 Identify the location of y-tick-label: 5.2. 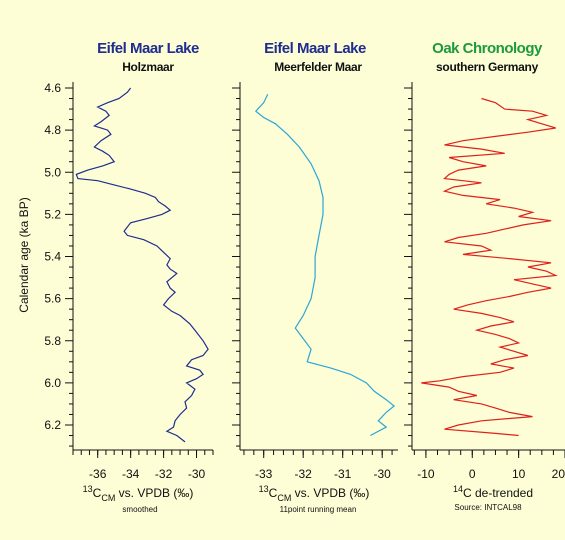
(52, 214).